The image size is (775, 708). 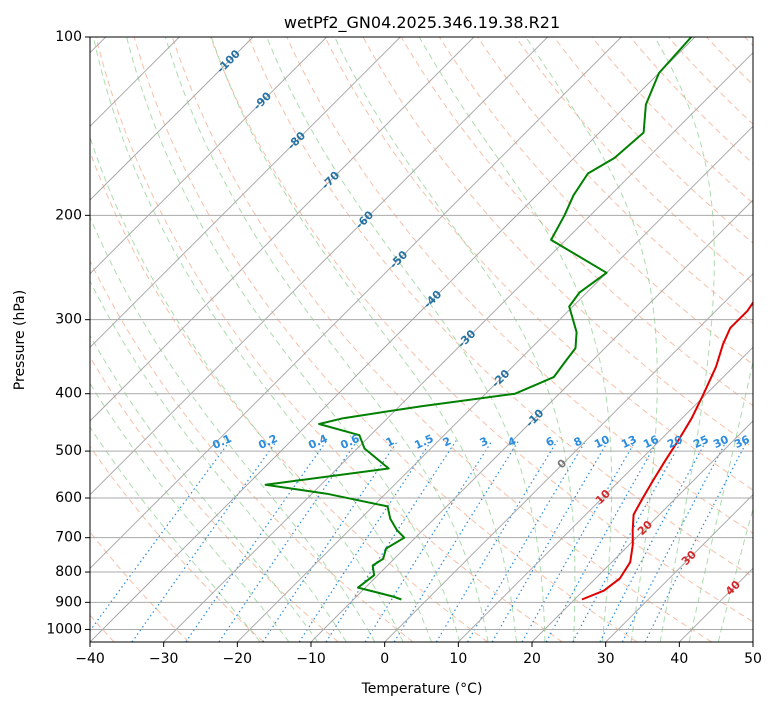 What do you see at coordinates (721, 442) in the screenshot?
I see `mixing-ratio-label: 30` at bounding box center [721, 442].